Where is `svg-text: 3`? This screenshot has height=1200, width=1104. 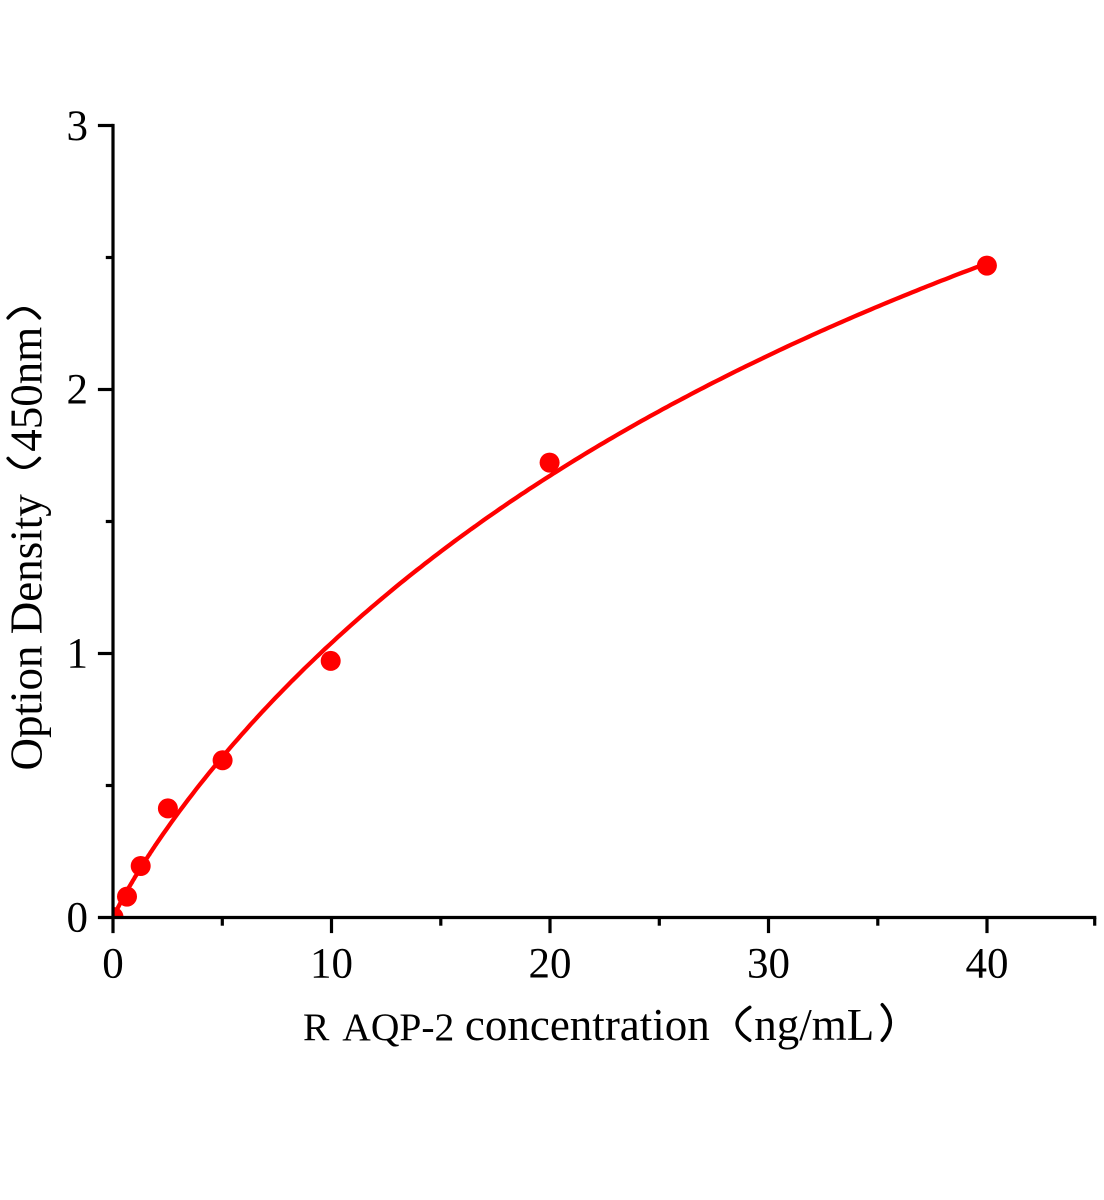
svg-text: 3 is located at coordinates (78, 126).